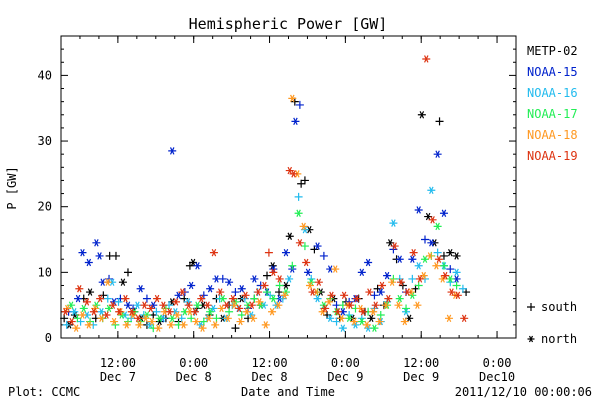 Image resolution: width=600 pixels, height=400 pixels. Describe the element at coordinates (194, 377) in the screenshot. I see `x-tick-date-1: Dec 8` at that location.